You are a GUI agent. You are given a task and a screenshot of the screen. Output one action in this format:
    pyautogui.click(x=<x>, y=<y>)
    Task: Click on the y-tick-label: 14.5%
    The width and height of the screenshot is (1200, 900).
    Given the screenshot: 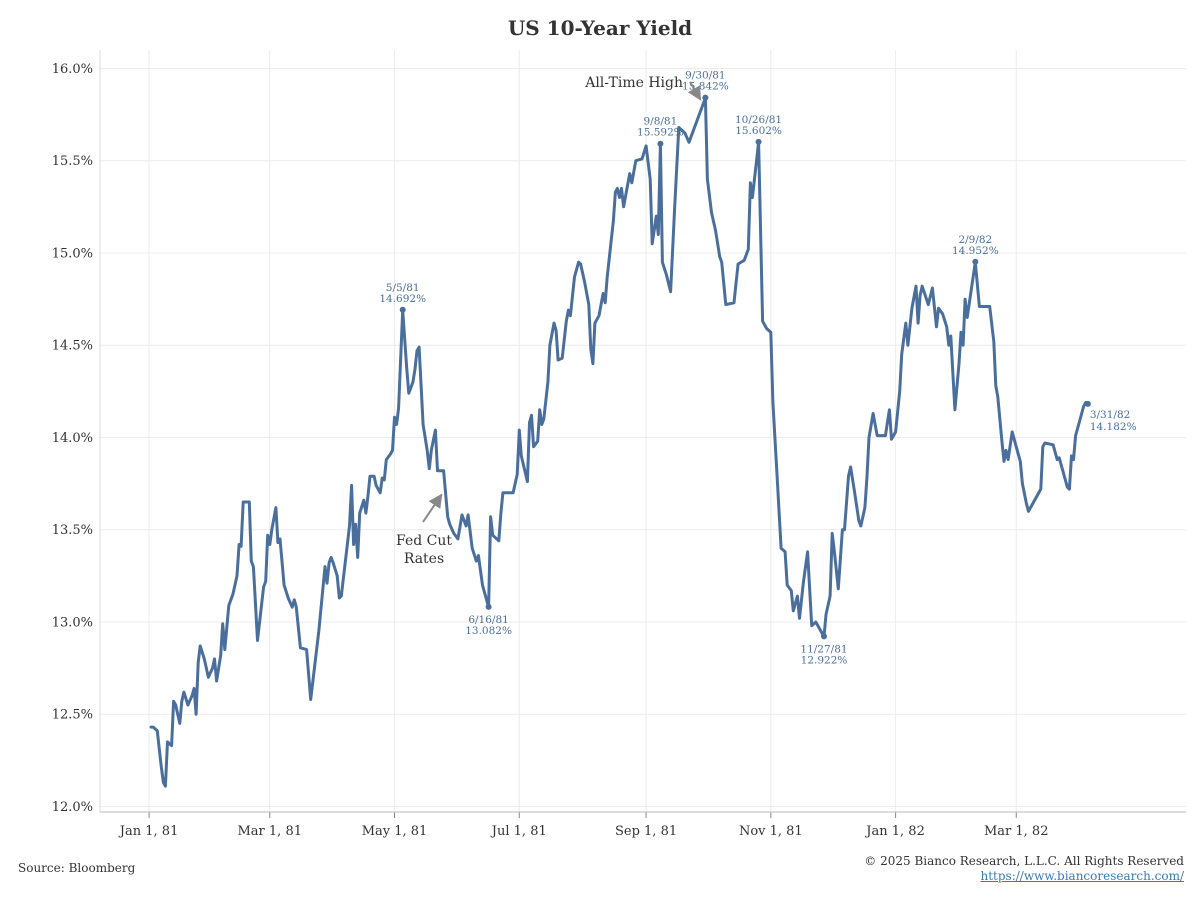 What is the action you would take?
    pyautogui.click(x=72, y=346)
    